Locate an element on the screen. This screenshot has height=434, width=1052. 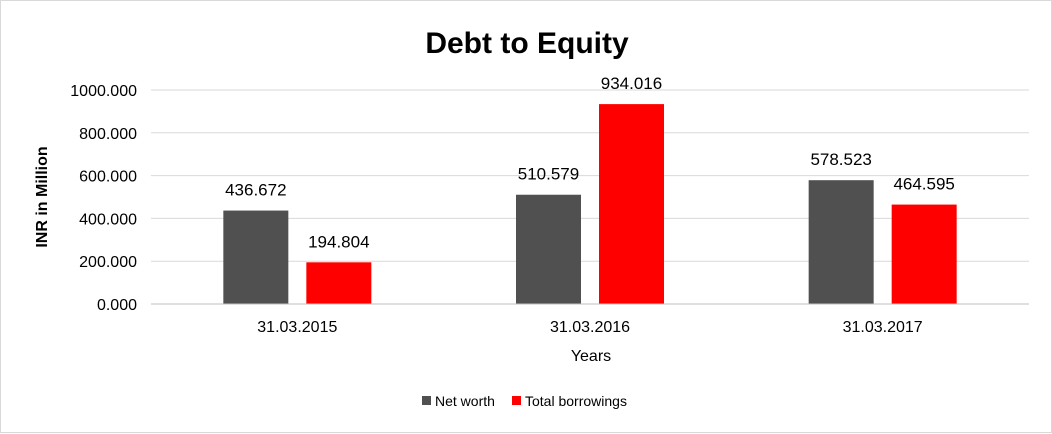
x-tick-label: 31.03.2015 is located at coordinates (297, 327).